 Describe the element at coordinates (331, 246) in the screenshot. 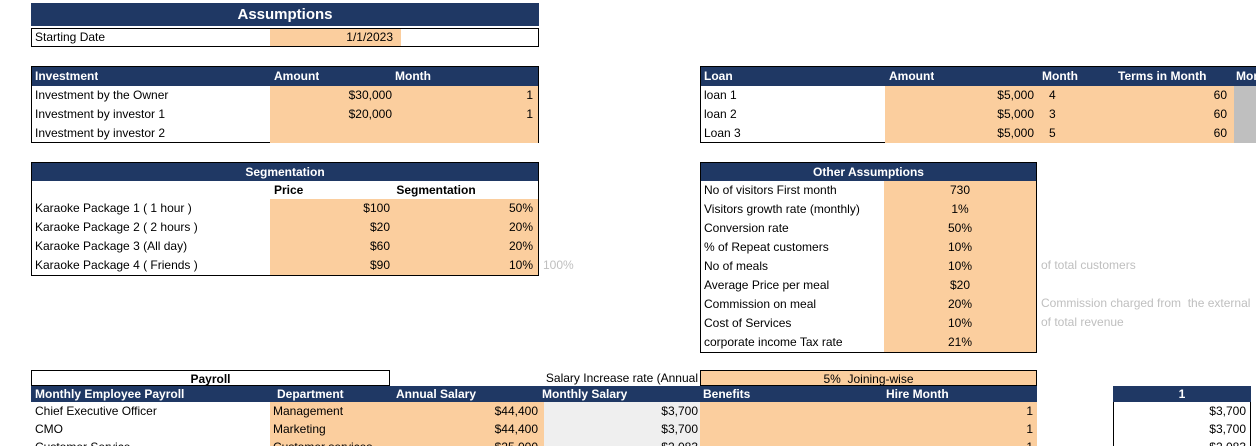

I see `segmentation-price-cell: $60` at that location.